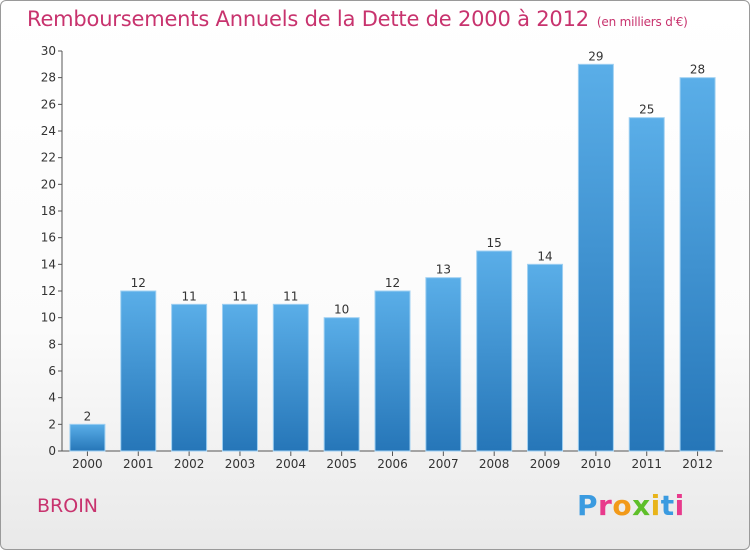 This screenshot has height=550, width=750. Describe the element at coordinates (87, 437) in the screenshot. I see `bar-2000` at that location.